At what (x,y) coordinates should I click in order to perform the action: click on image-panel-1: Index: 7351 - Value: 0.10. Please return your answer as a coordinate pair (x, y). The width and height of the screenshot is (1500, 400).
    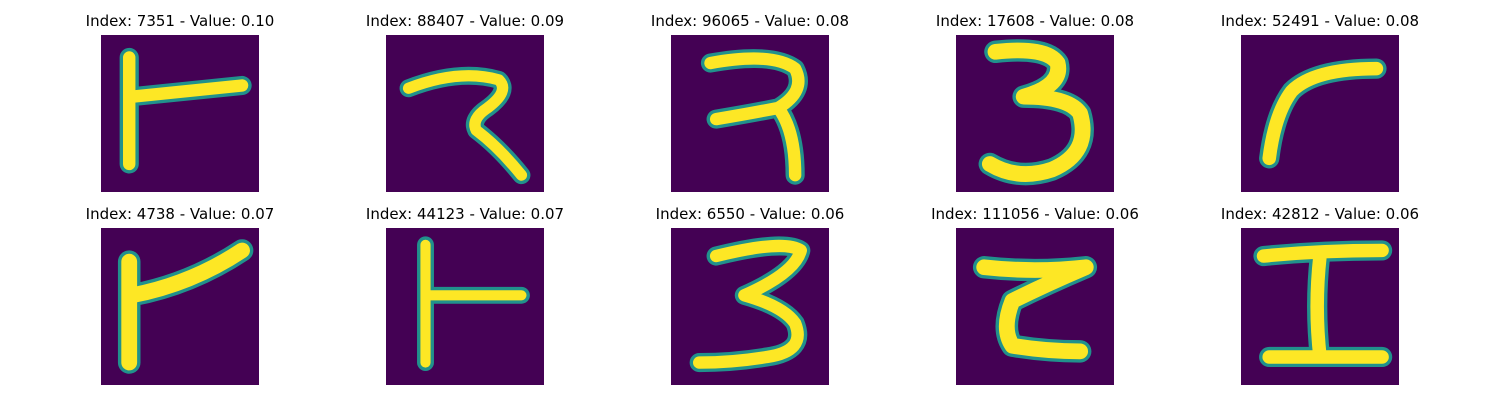
    Looking at the image, I should click on (180, 103).